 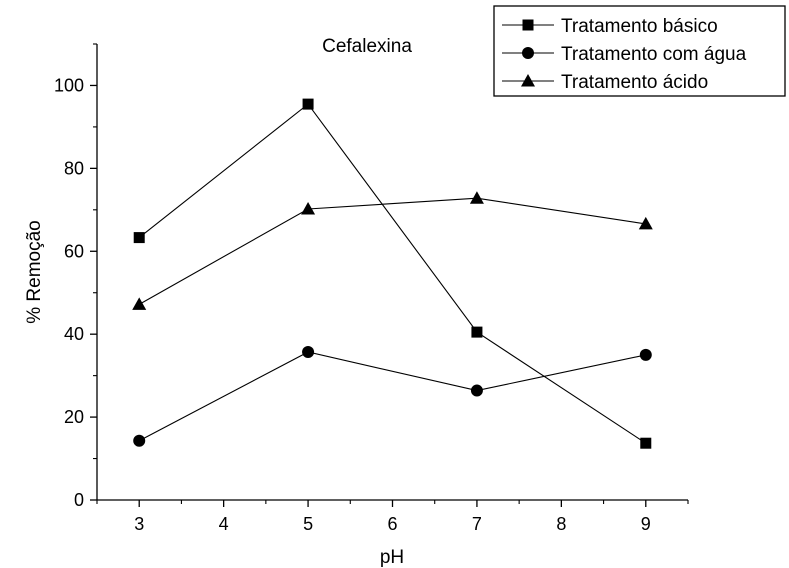 I want to click on x-tick-label: 5, so click(x=308, y=524).